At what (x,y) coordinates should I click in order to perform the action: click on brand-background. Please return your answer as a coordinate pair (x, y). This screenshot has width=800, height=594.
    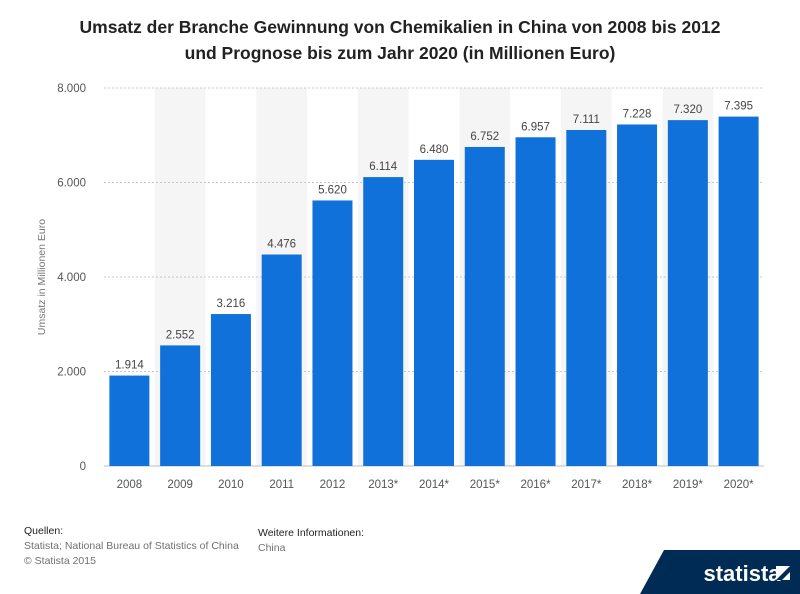
    Looking at the image, I should click on (720, 572).